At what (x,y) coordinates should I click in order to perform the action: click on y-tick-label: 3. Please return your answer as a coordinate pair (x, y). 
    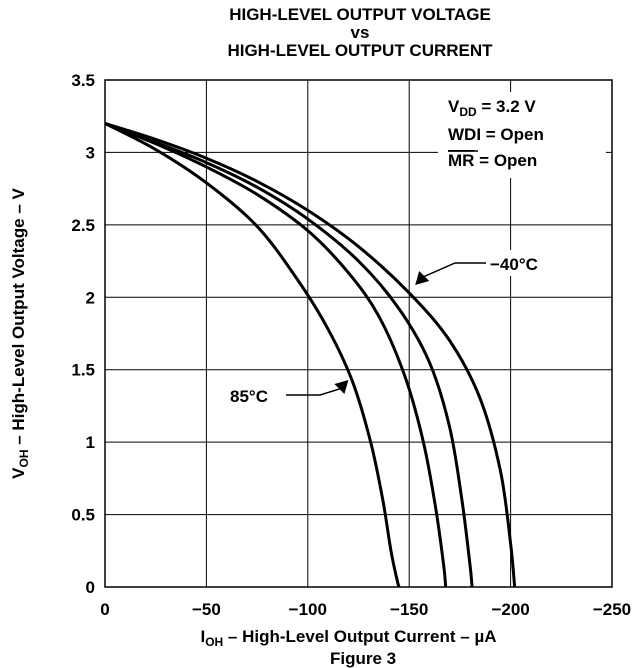
    Looking at the image, I should click on (90, 152).